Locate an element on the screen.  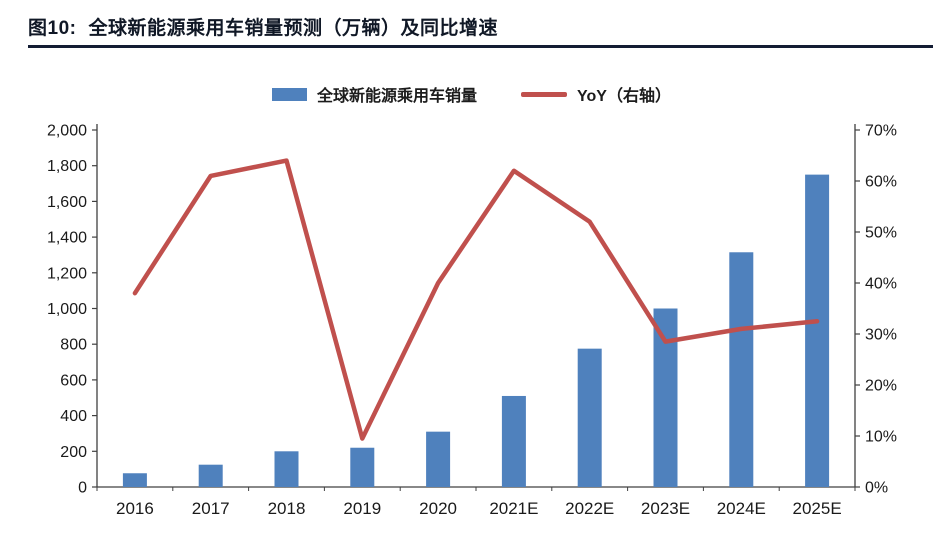
right-axis-tick-label: 40% is located at coordinates (881, 284).